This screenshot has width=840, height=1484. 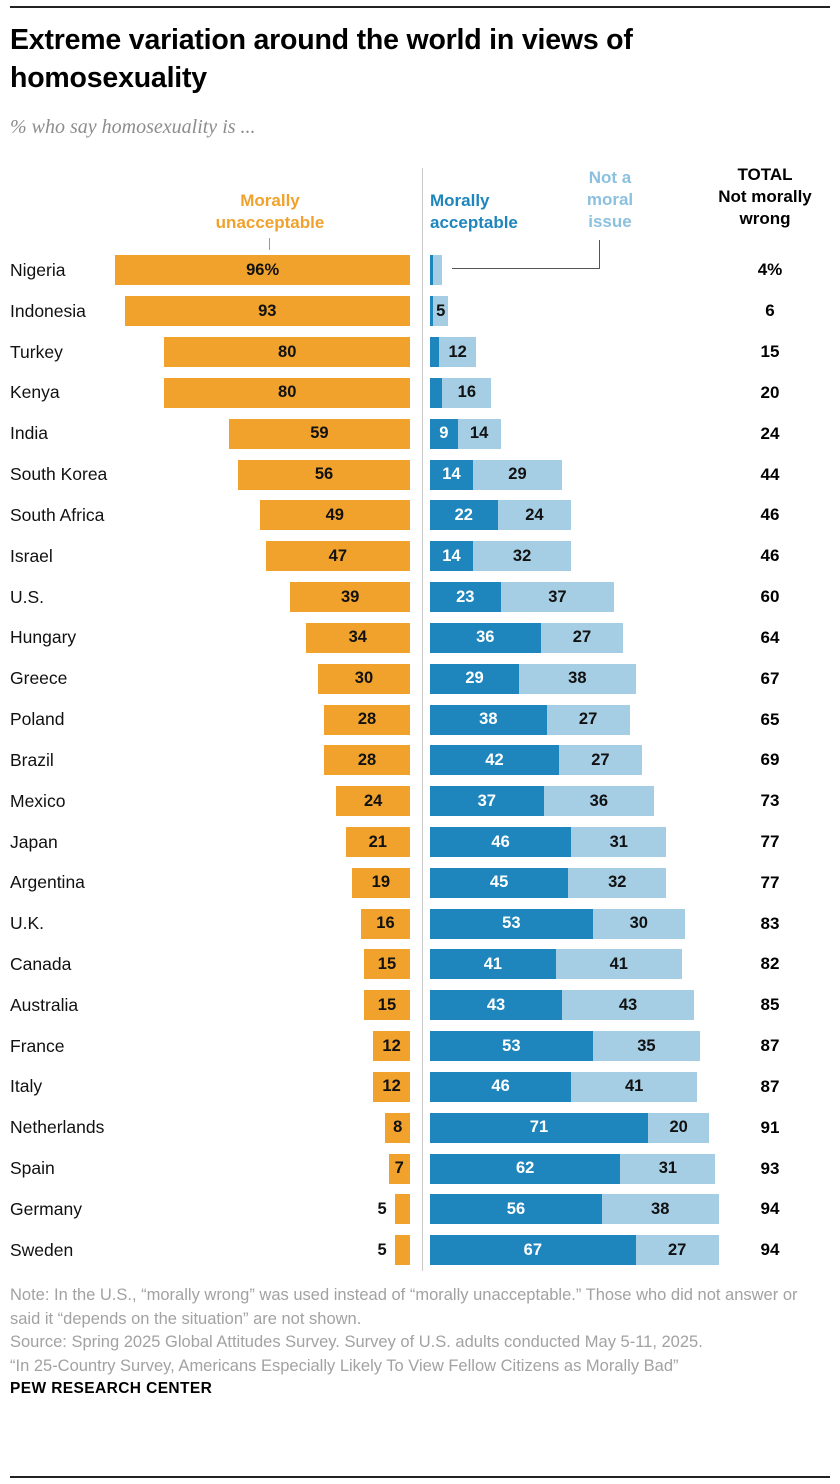 I want to click on country-label: South Korea, so click(x=59, y=474).